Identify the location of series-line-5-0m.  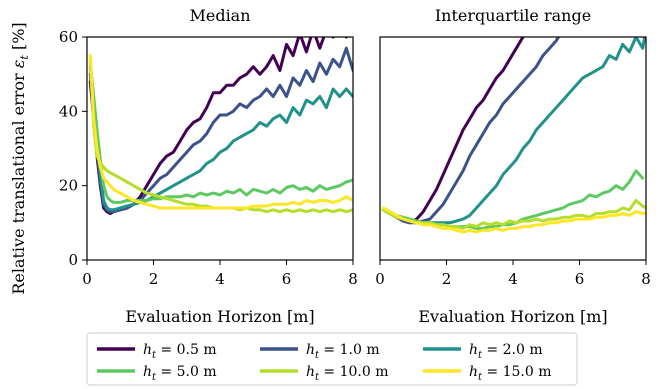
(220, 132).